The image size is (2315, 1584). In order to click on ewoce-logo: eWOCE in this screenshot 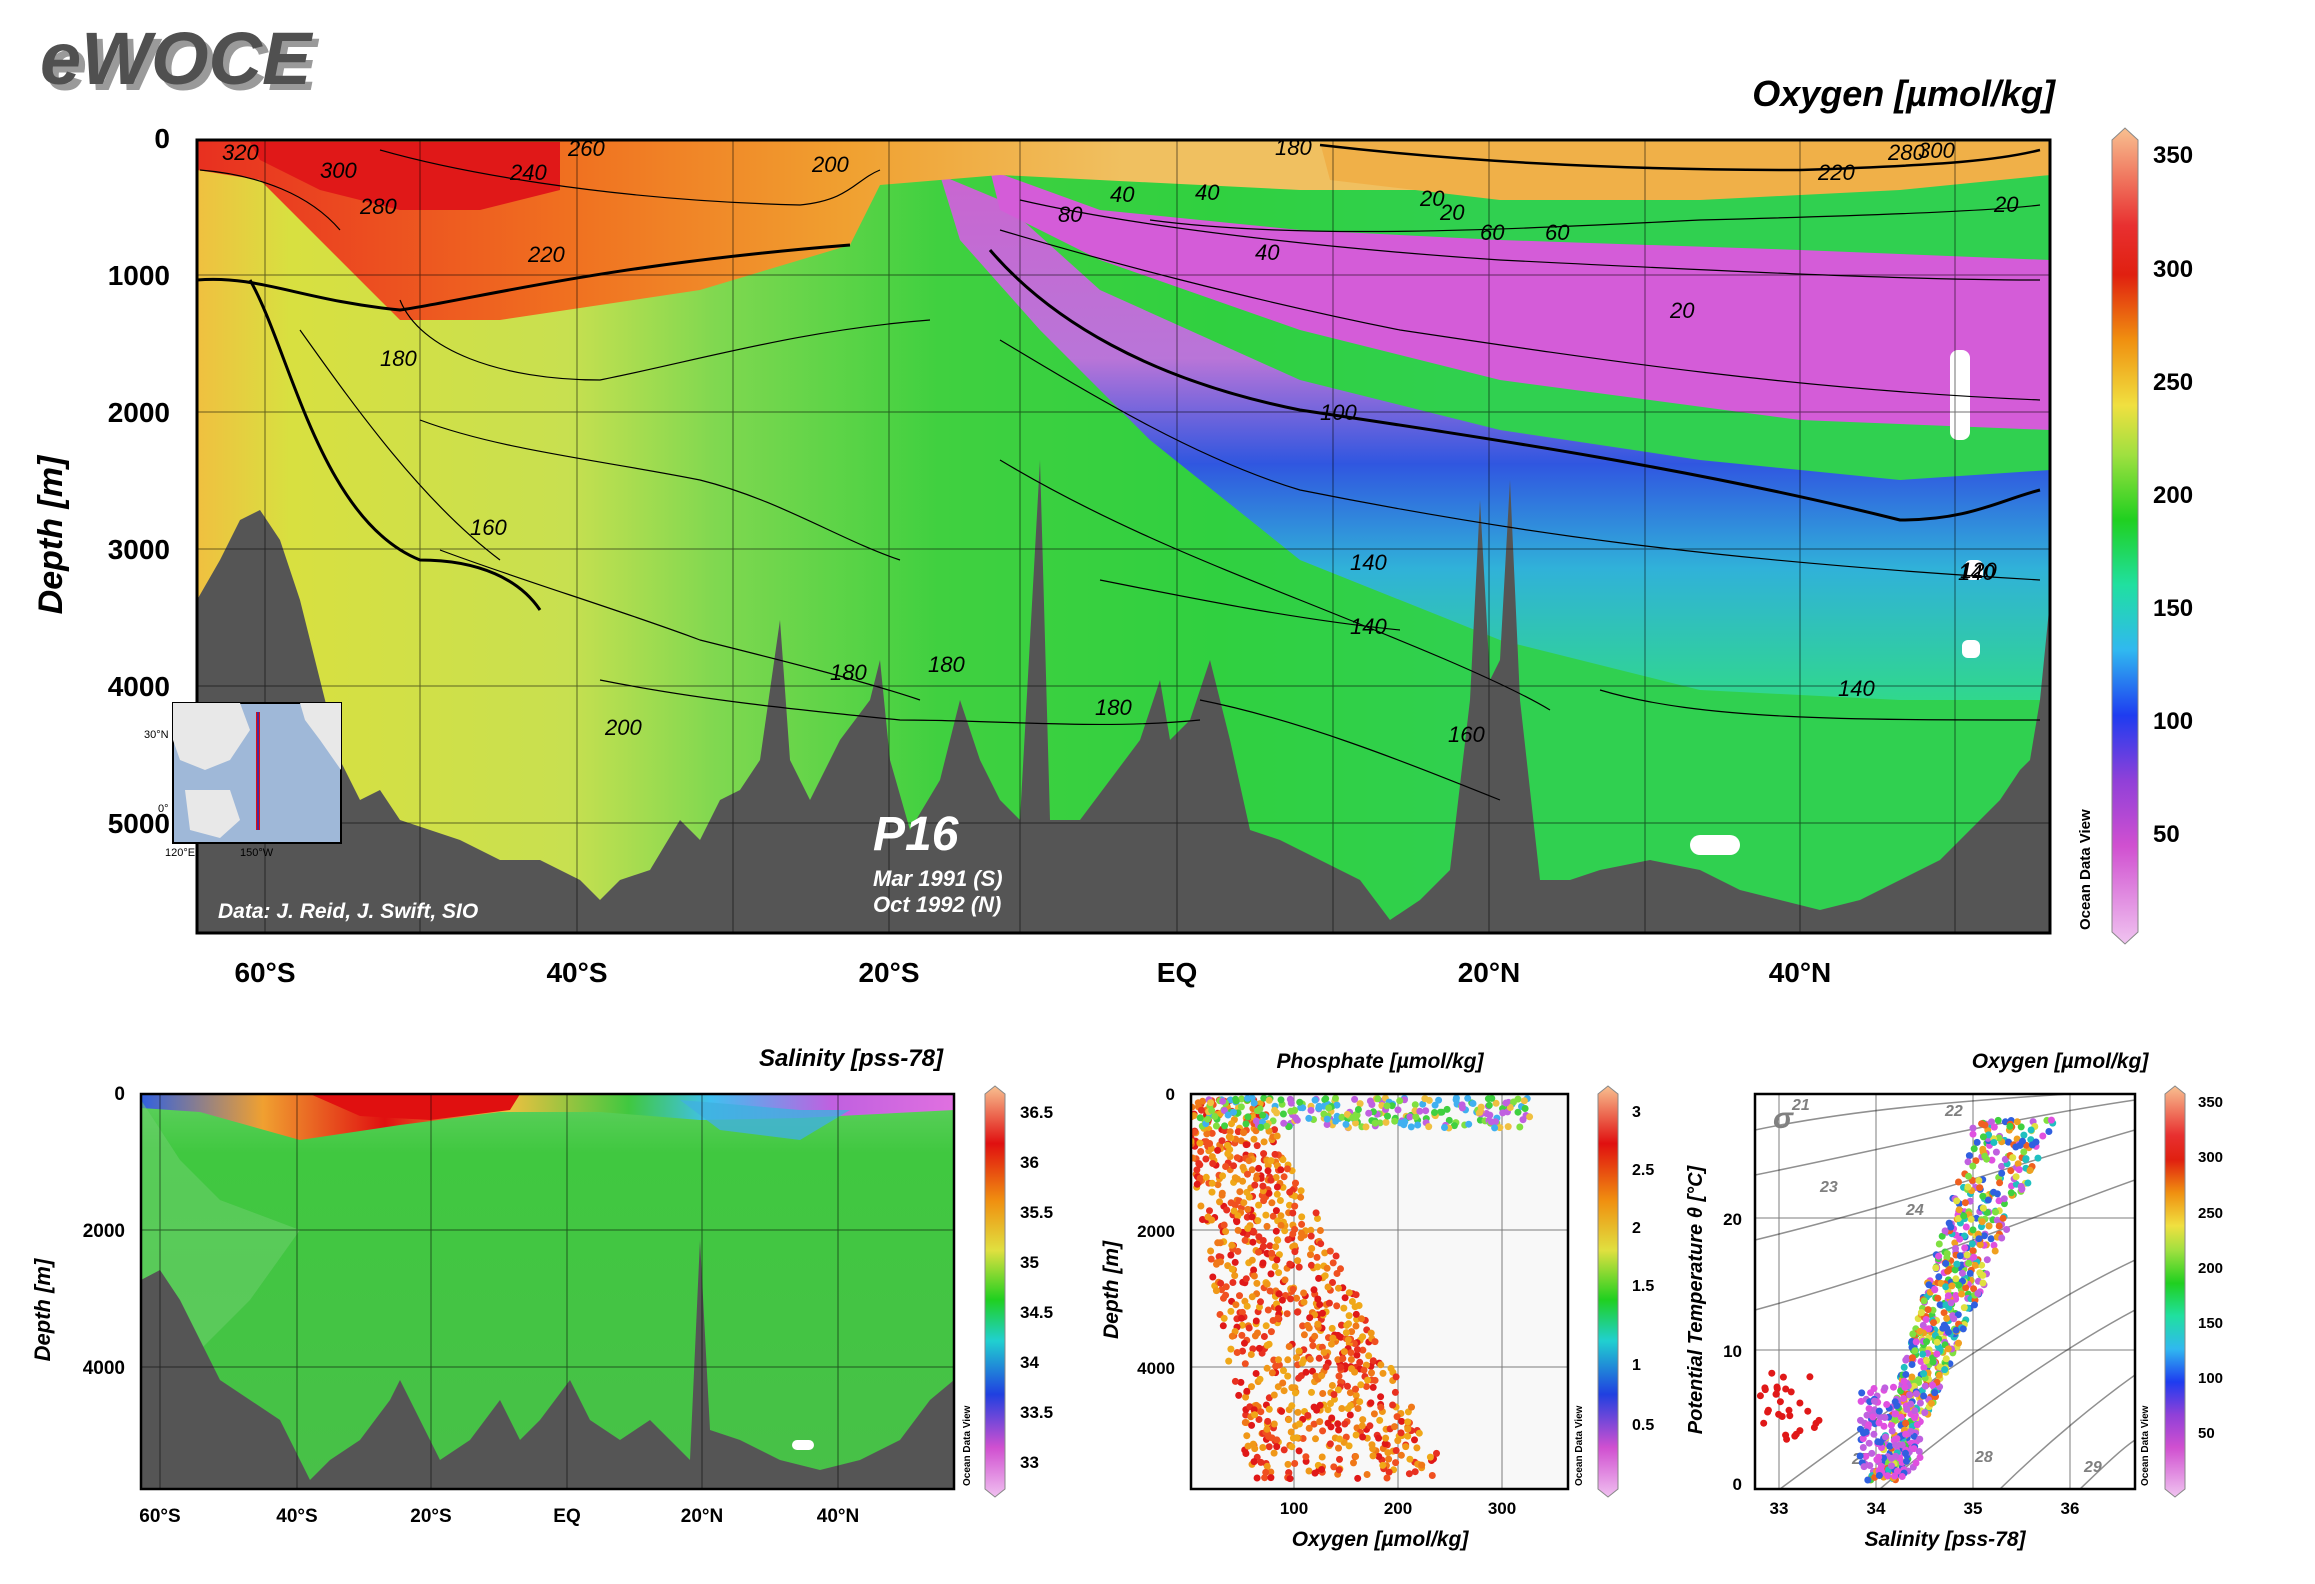, I will do `click(177, 58)`.